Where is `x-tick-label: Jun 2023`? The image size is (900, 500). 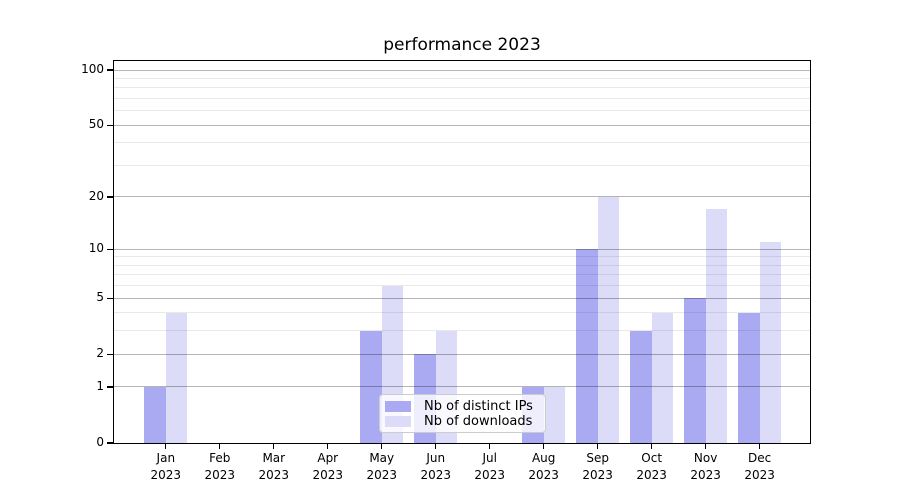
x-tick-label: Jun 2023 is located at coordinates (435, 466).